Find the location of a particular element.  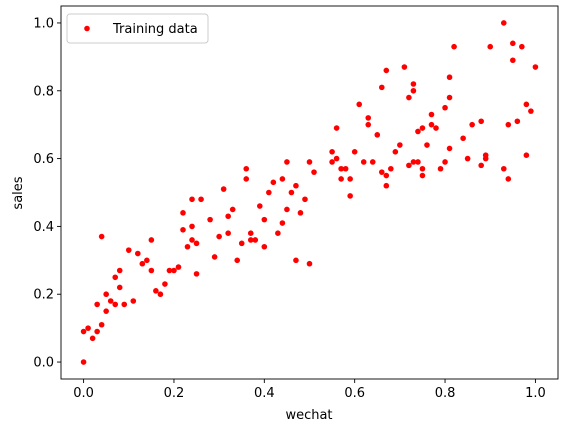

y-axis-ticks: 0.0 0.2 0.4 0.6 0.8 1.0 is located at coordinates (47, 193).